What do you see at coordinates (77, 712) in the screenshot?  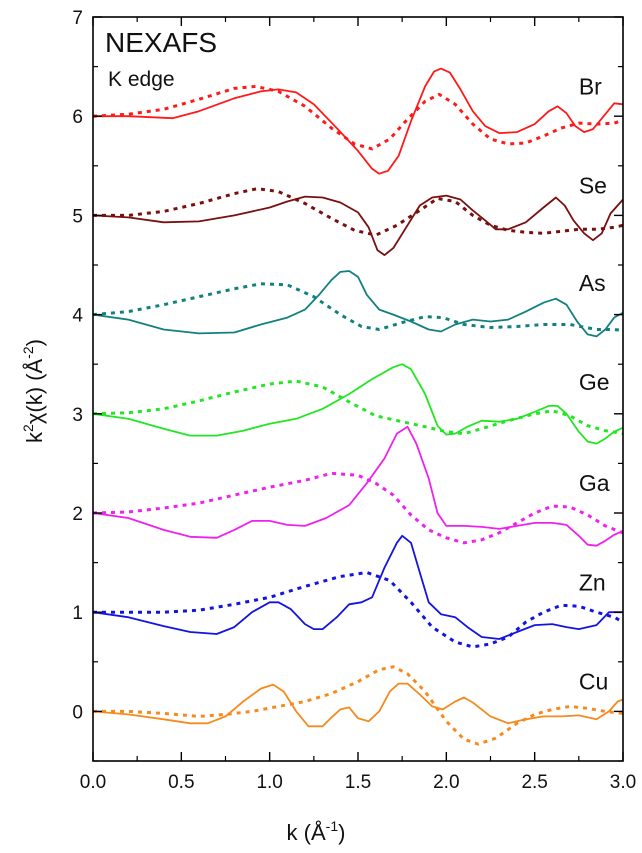 I see `y-tick-label: 0` at bounding box center [77, 712].